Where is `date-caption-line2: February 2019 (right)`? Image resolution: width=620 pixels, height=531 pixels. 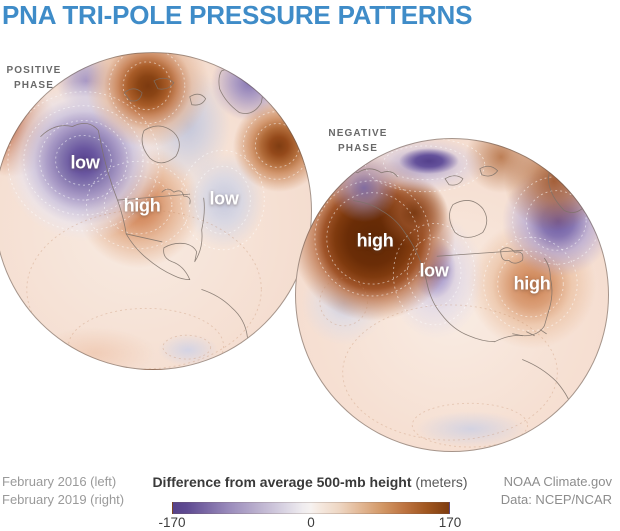 date-caption-line2: February 2019 (right) is located at coordinates (63, 499).